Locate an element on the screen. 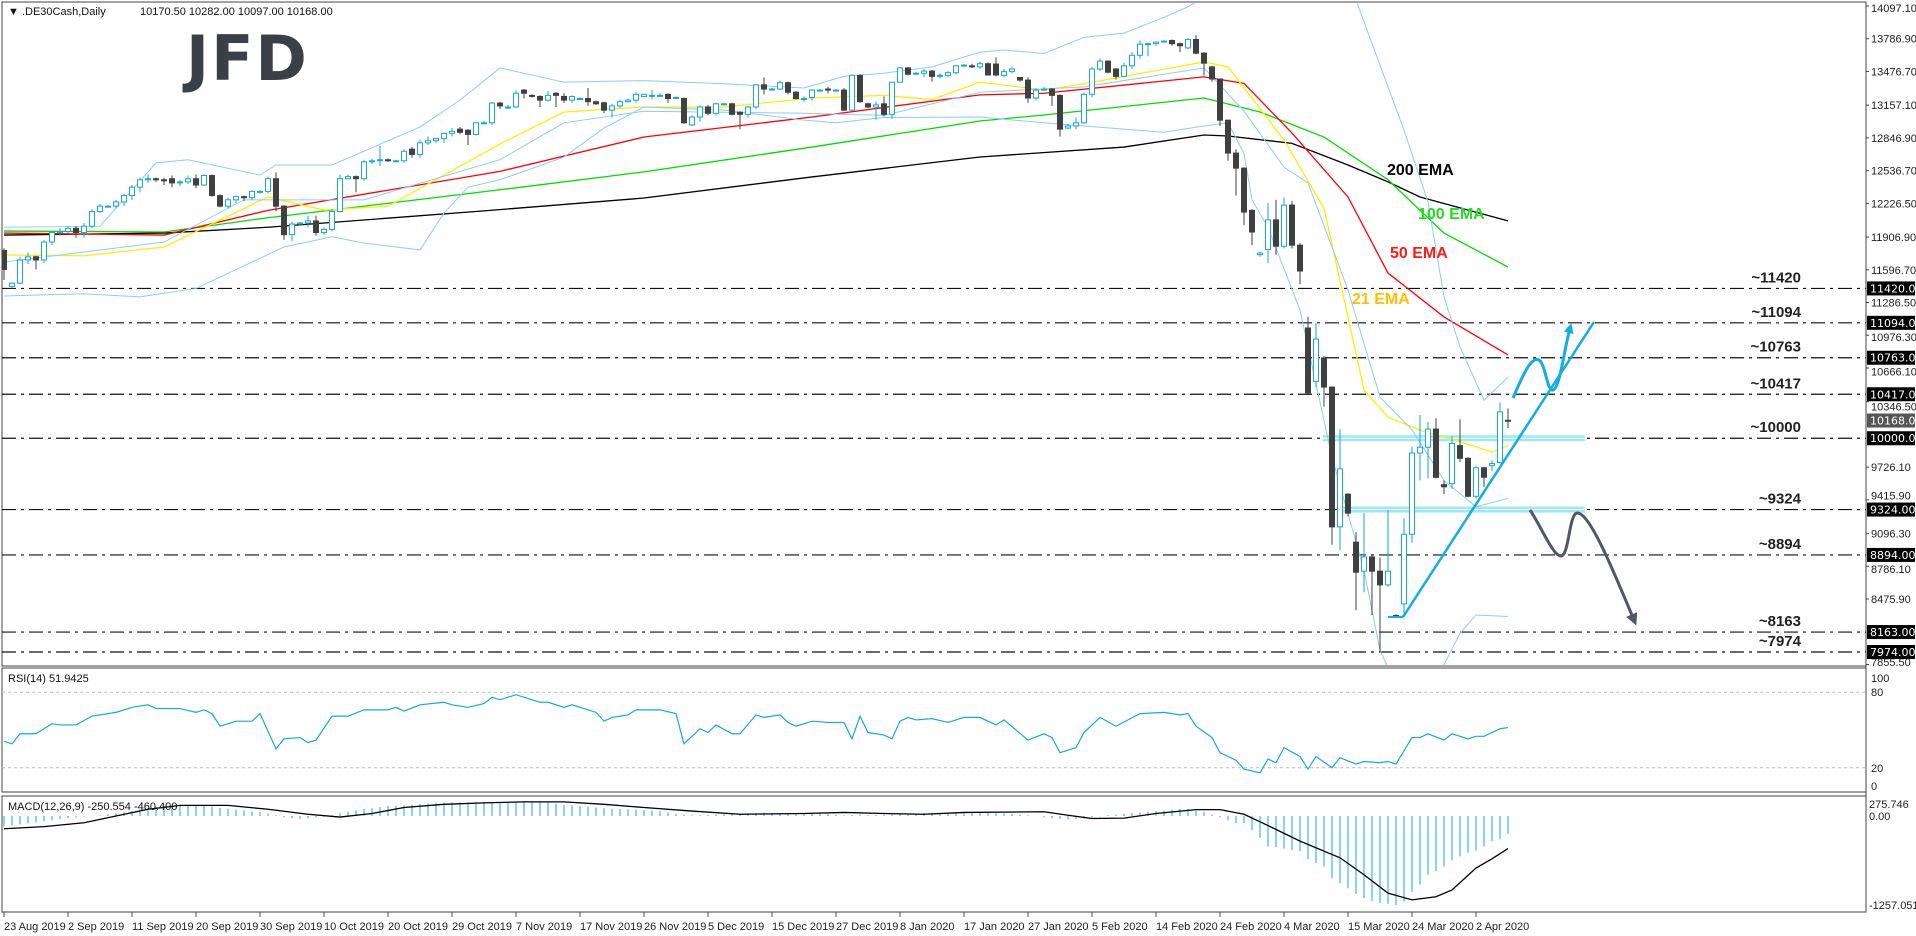 This screenshot has height=936, width=1916. level-price-tag-text: 10763.00 is located at coordinates (1893, 358).